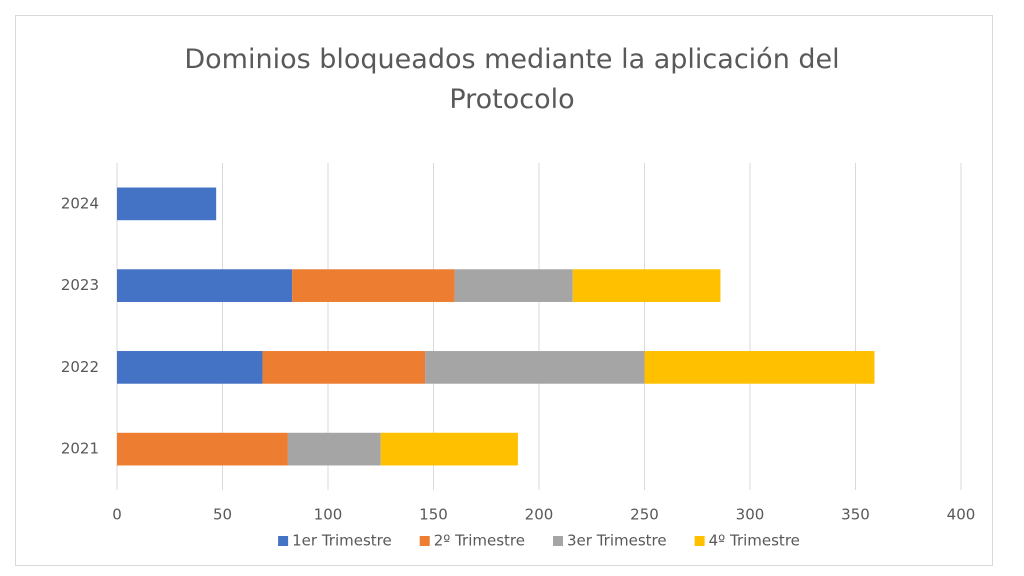 The width and height of the screenshot is (1024, 576). What do you see at coordinates (617, 541) in the screenshot?
I see `legend-label: 3er Trimestre` at bounding box center [617, 541].